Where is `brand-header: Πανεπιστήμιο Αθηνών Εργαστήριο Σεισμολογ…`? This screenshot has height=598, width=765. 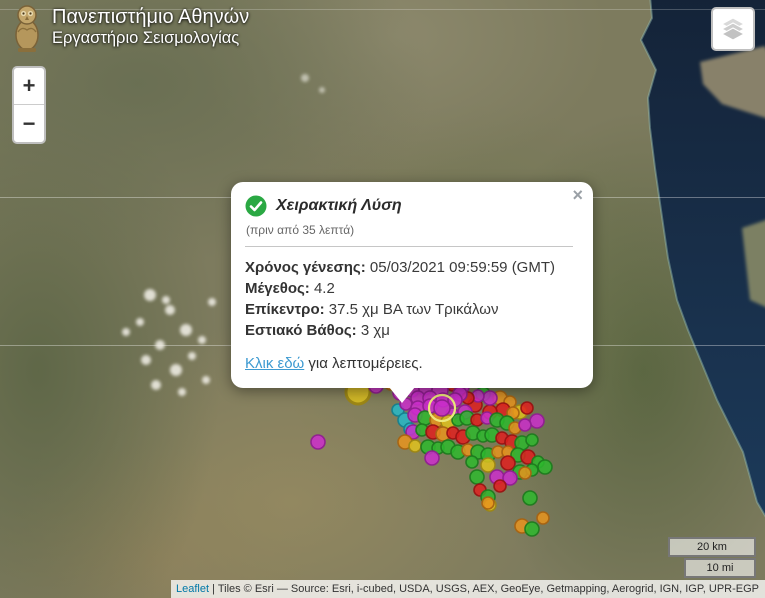 brand-header: Πανεπιστήμιο Αθηνών Εργαστήριο Σεισμολογ… is located at coordinates (128, 28).